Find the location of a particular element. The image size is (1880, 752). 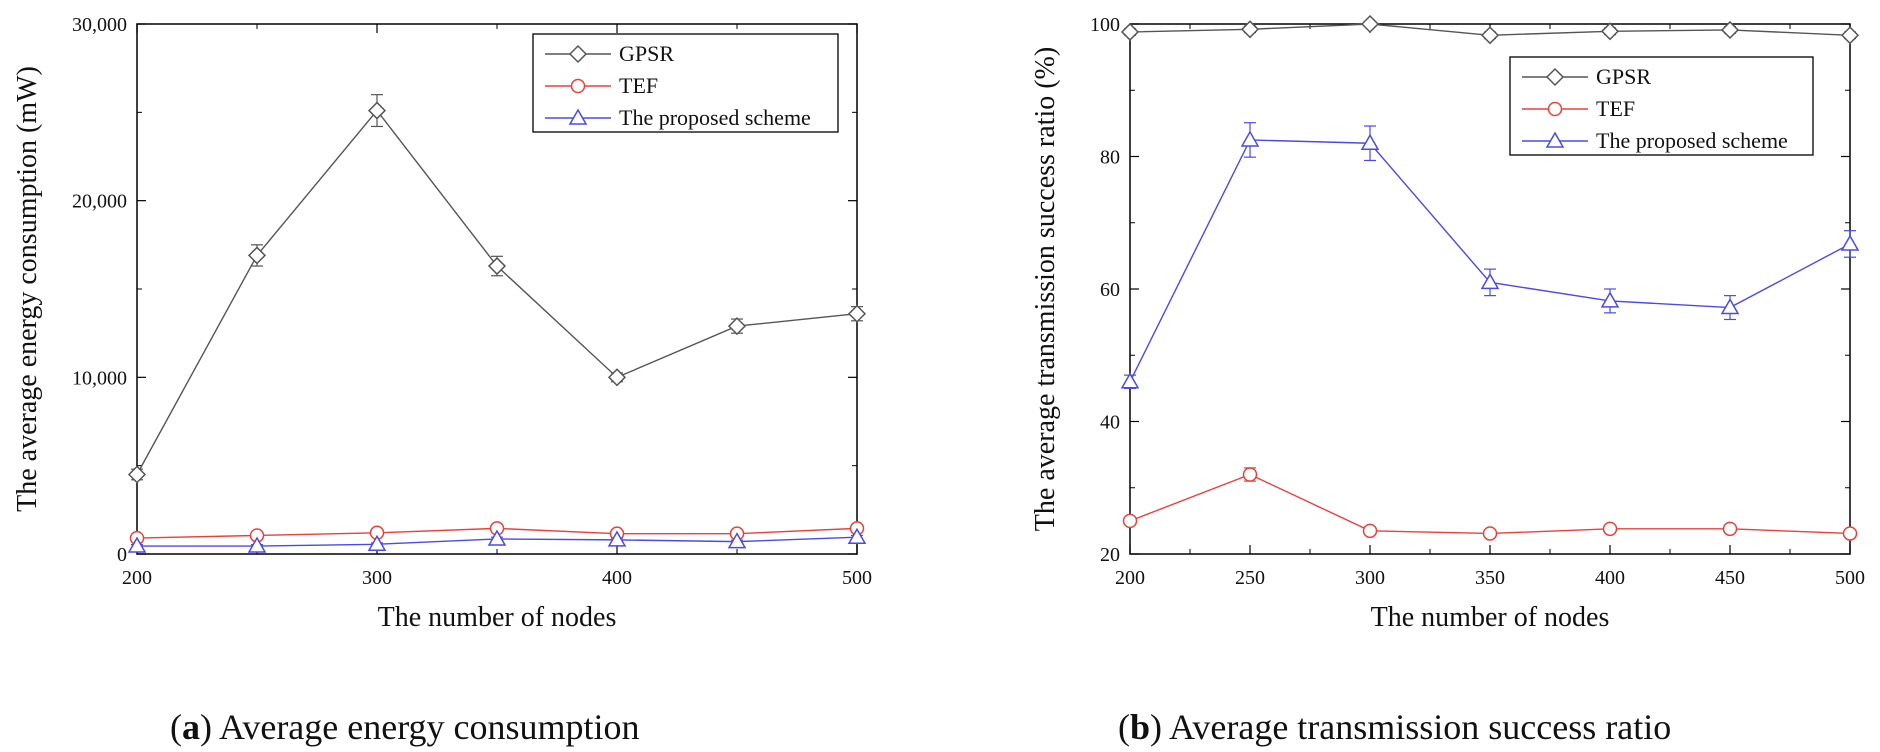

chart-a-y-axis-label: The average energy consumption (mW) is located at coordinates (27, 289).